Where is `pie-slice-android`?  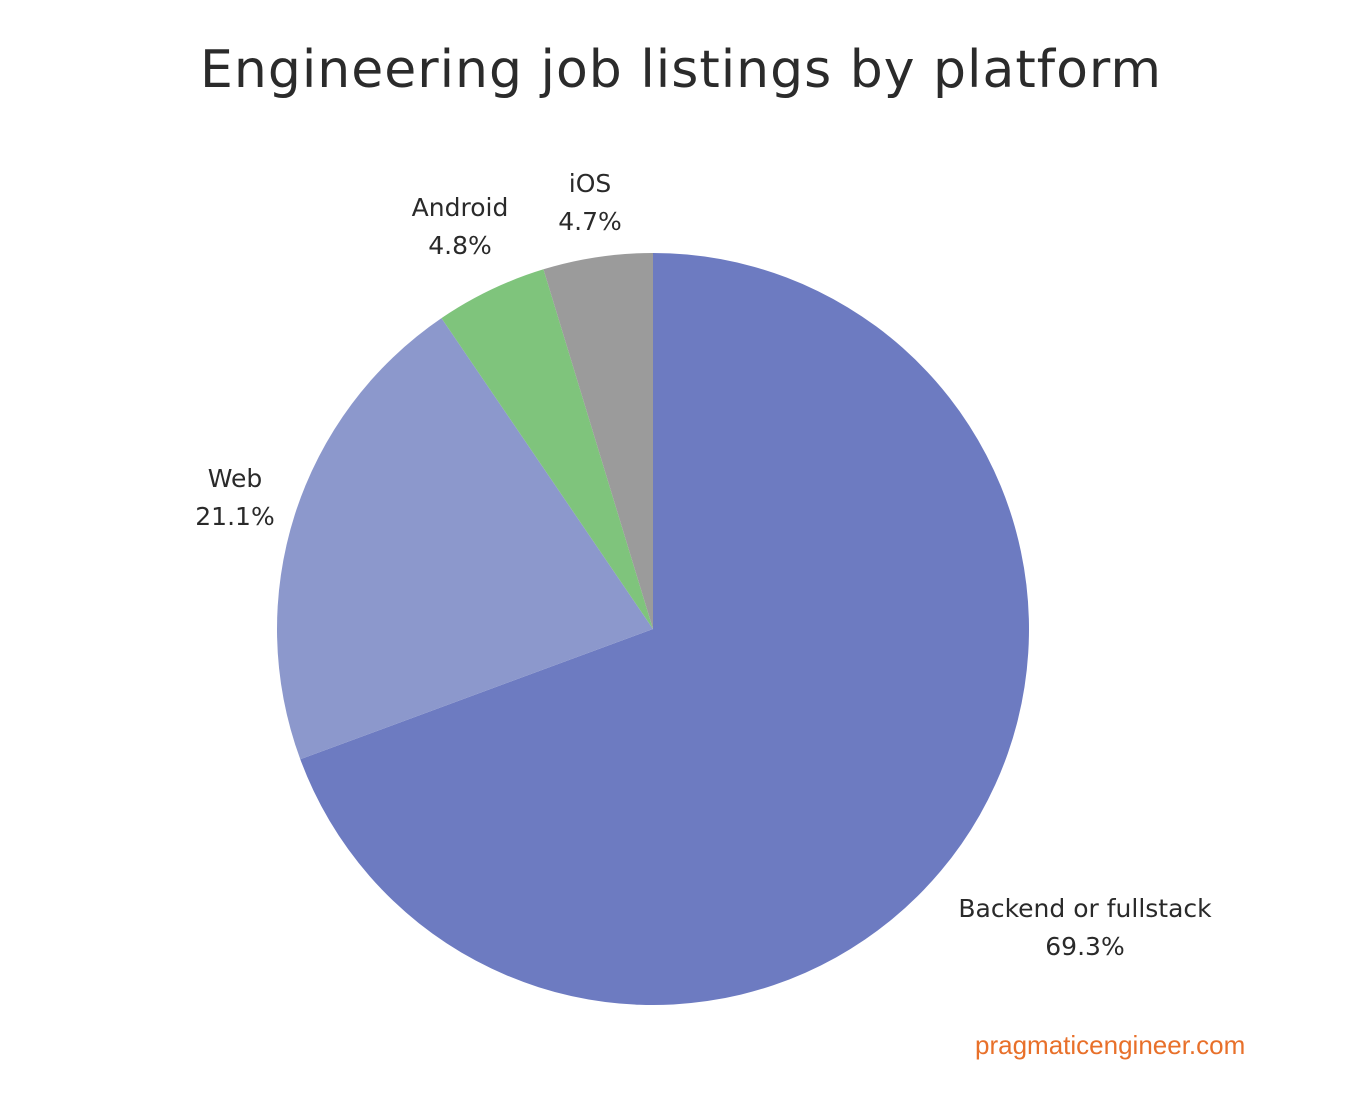 pie-slice-android is located at coordinates (547, 449).